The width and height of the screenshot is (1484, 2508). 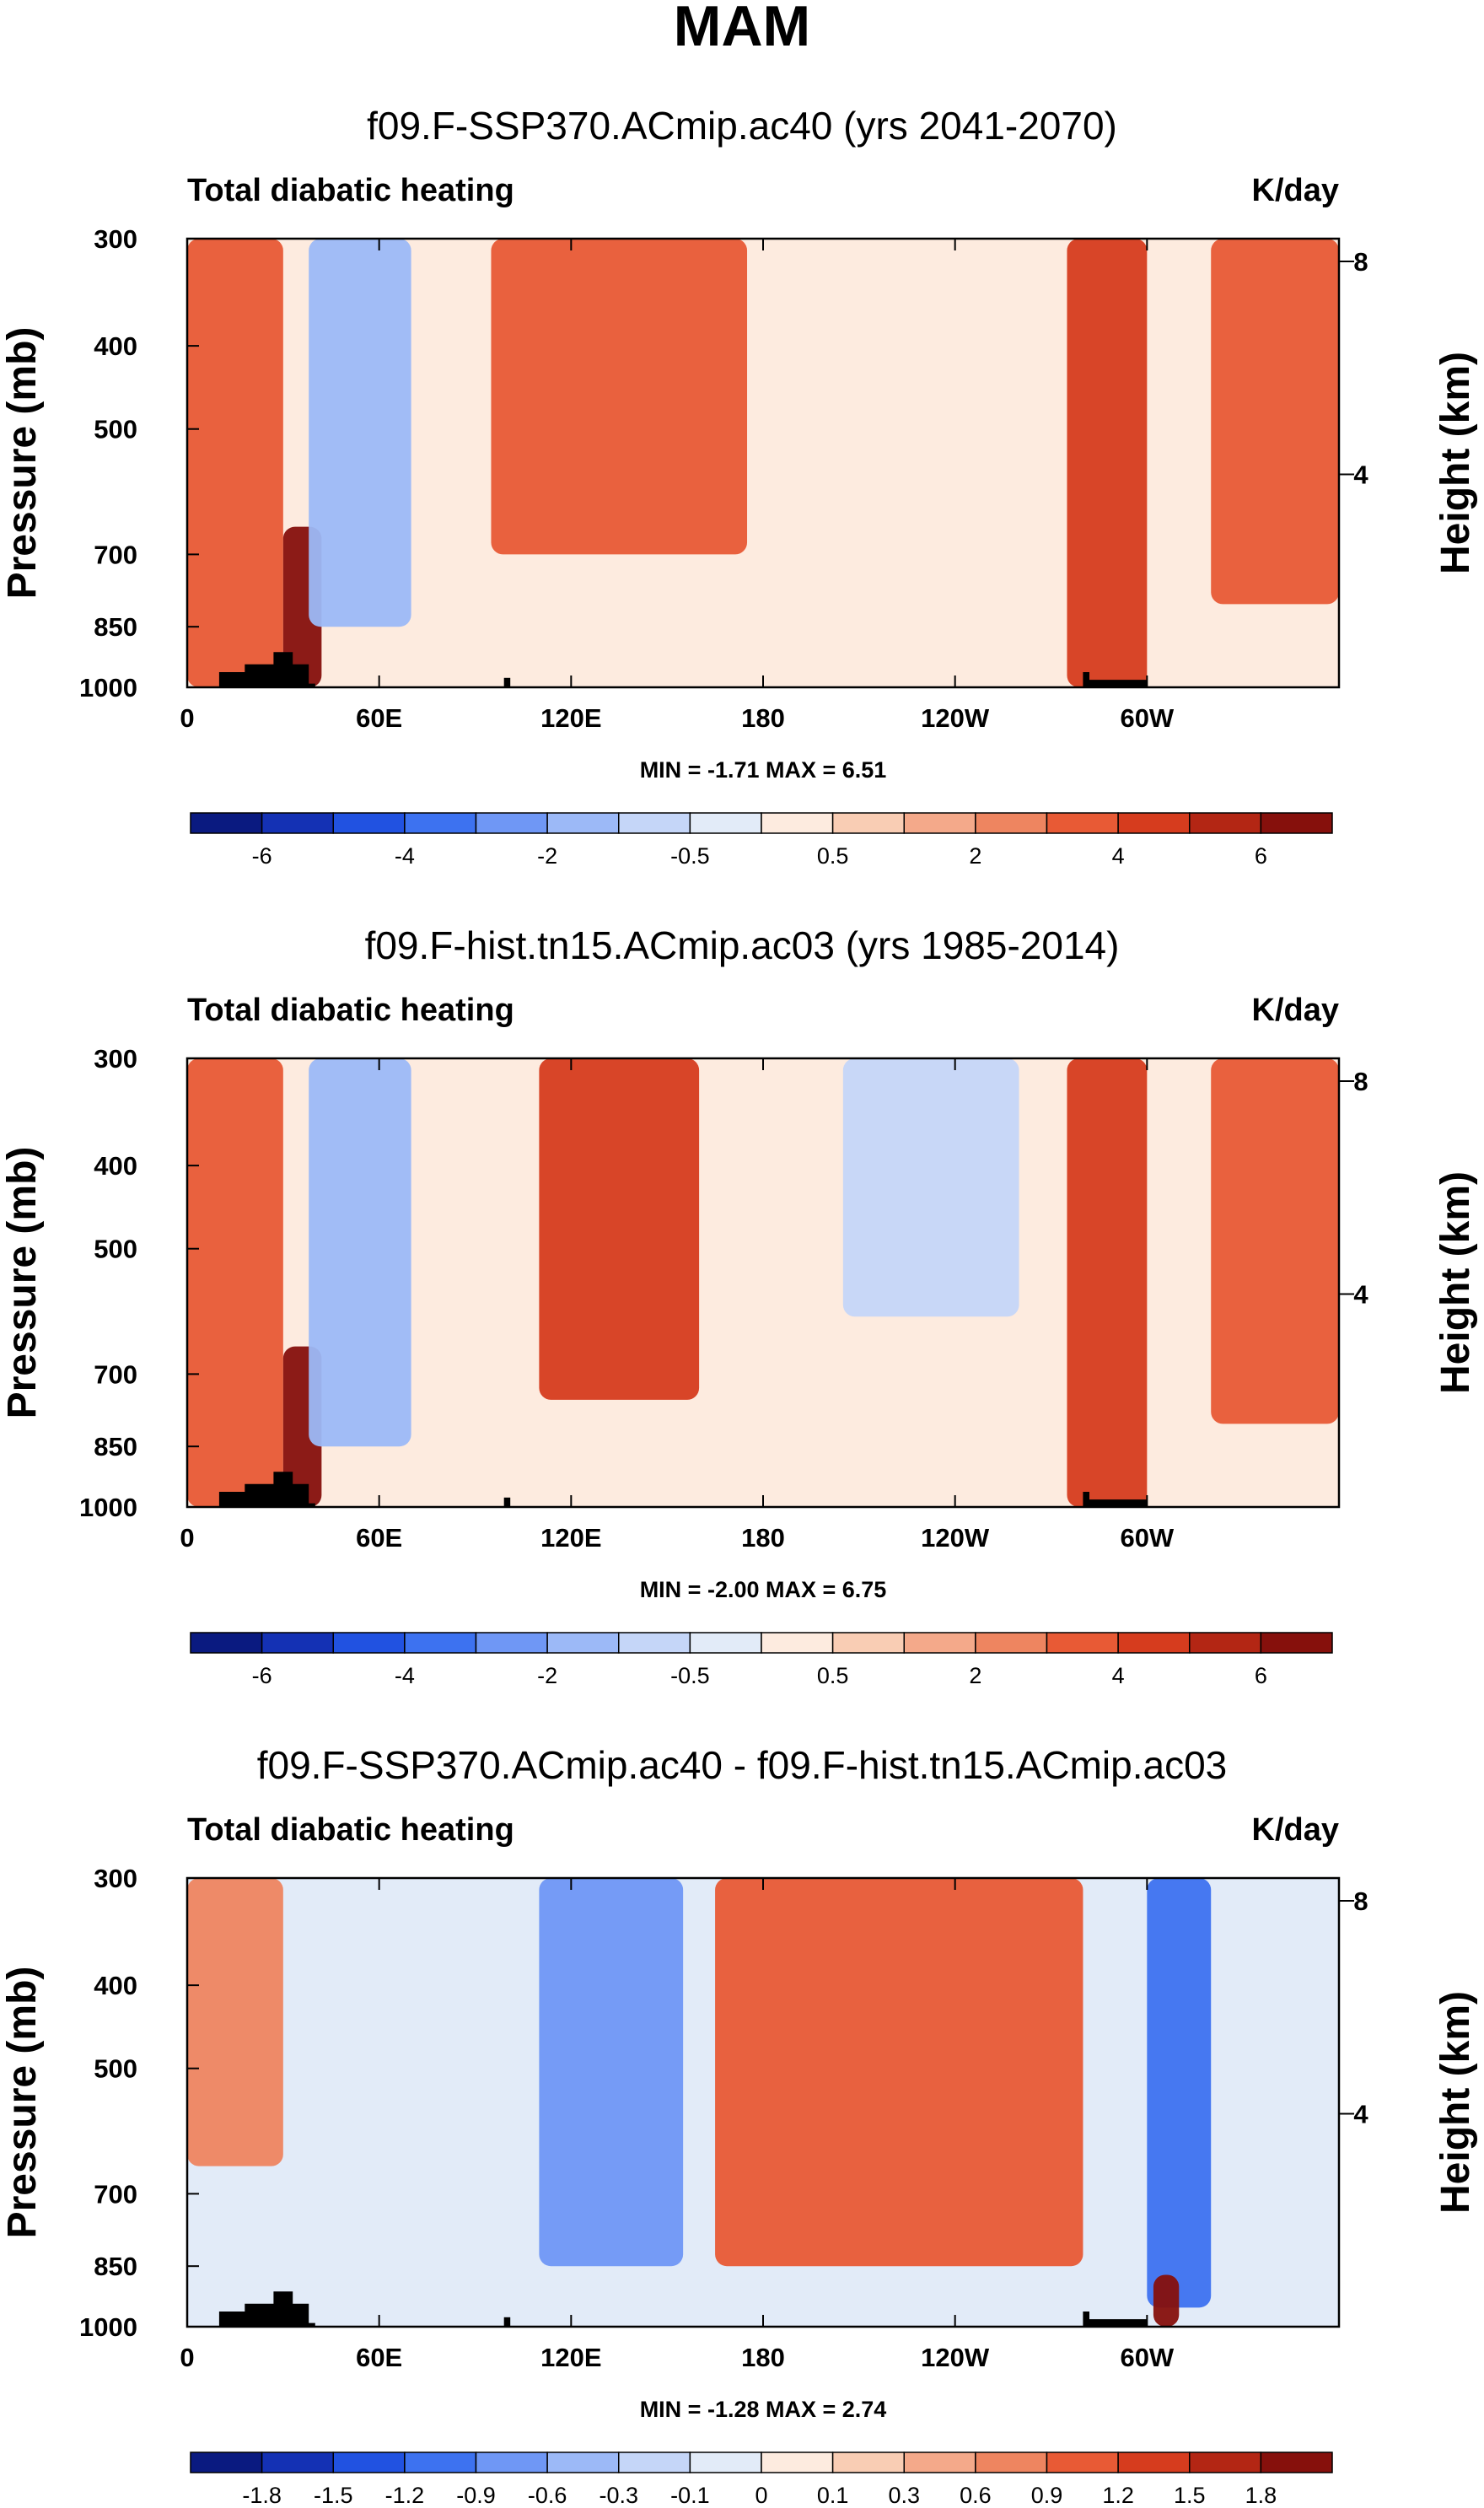 What do you see at coordinates (405, 2495) in the screenshot?
I see `colorbar-label: -1.2` at bounding box center [405, 2495].